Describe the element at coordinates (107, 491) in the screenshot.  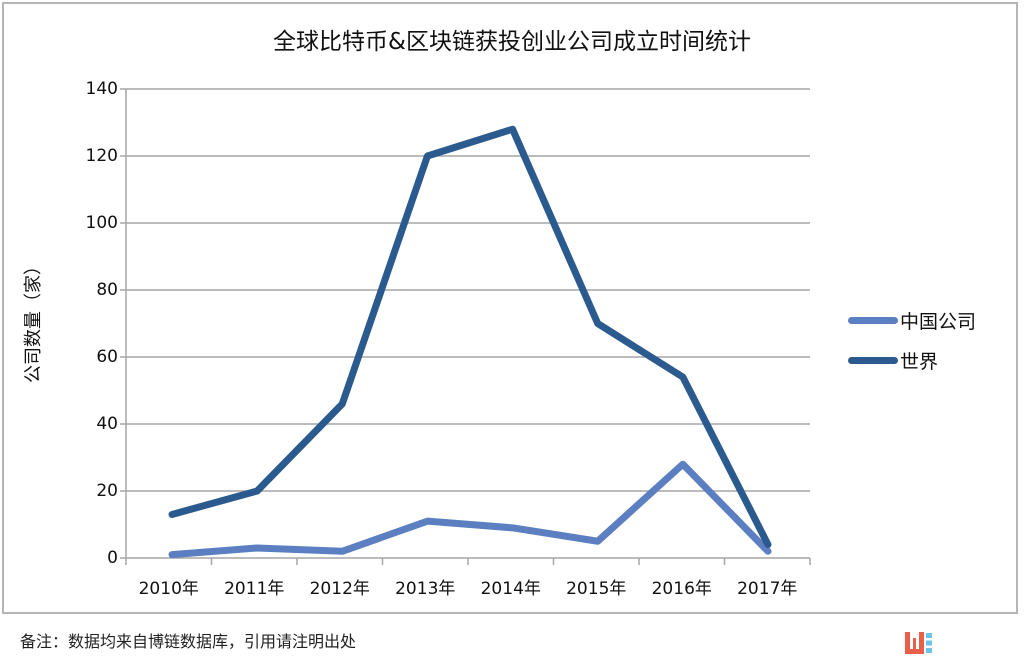
I see `y-tick-label: 20` at that location.